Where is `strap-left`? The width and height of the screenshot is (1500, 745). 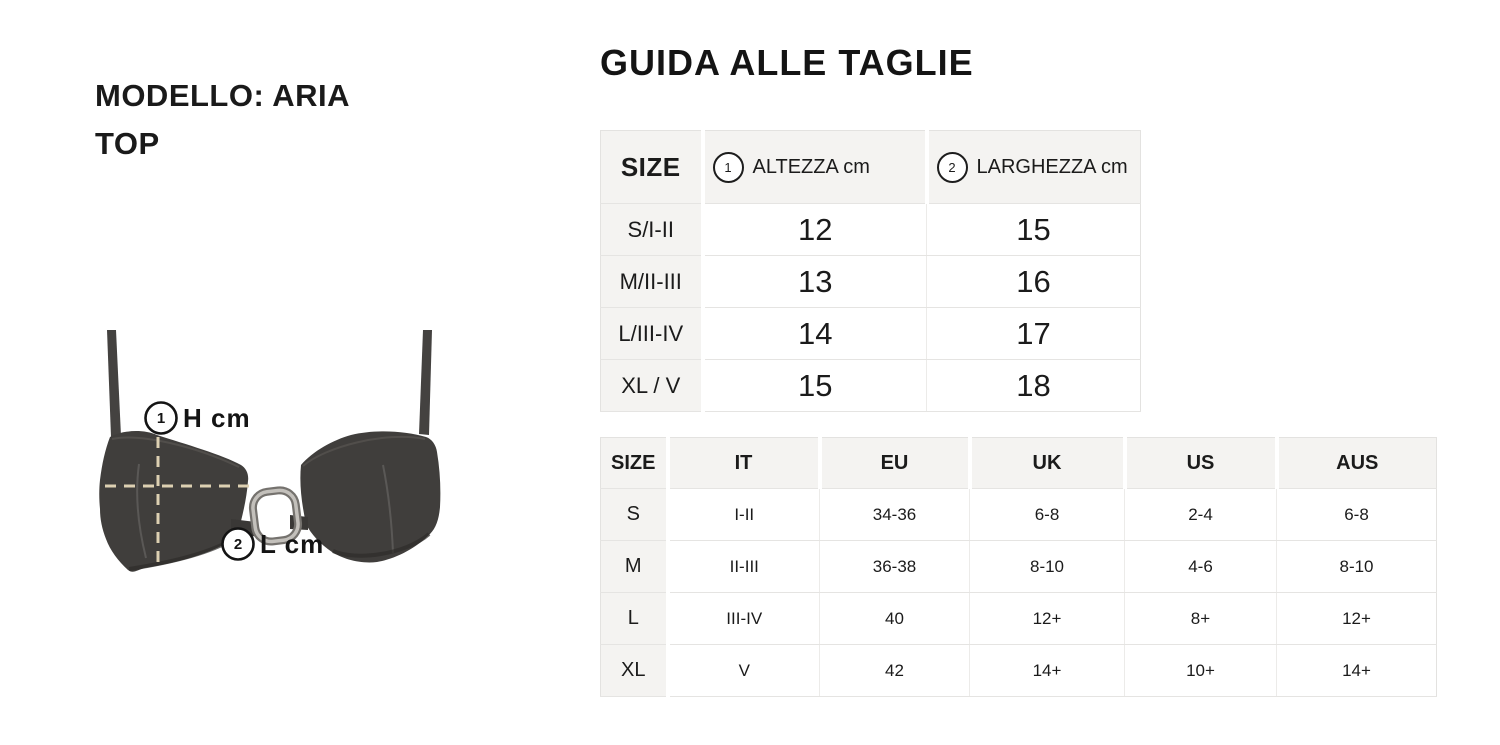
strap-left is located at coordinates (114, 383).